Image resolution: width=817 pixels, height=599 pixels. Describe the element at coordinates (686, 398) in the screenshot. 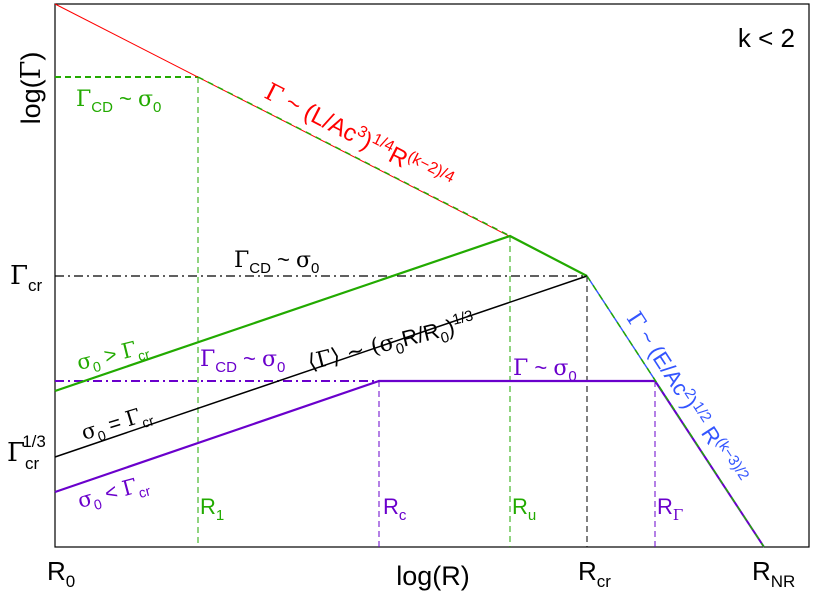

I see `blue-scaling-label: Γ ~ (E/Ac2)1/2 R(k−3)/2` at that location.